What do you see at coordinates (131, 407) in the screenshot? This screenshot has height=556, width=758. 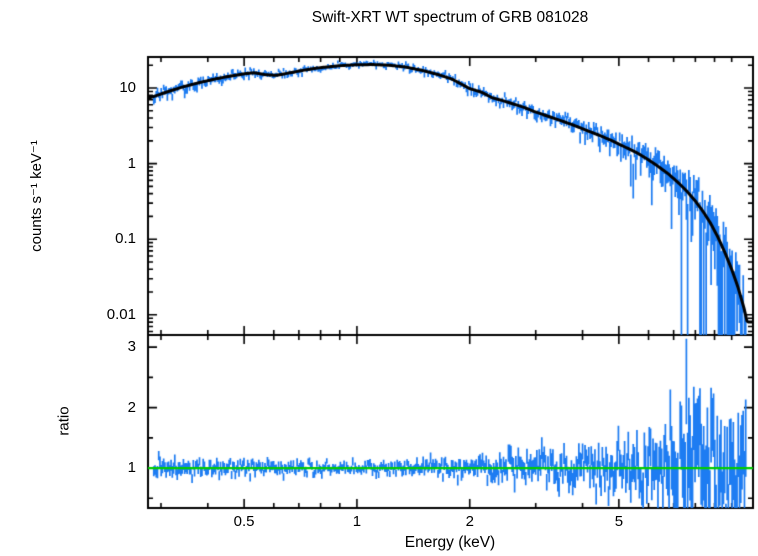 I see `y-tick-label-ratio: 2` at bounding box center [131, 407].